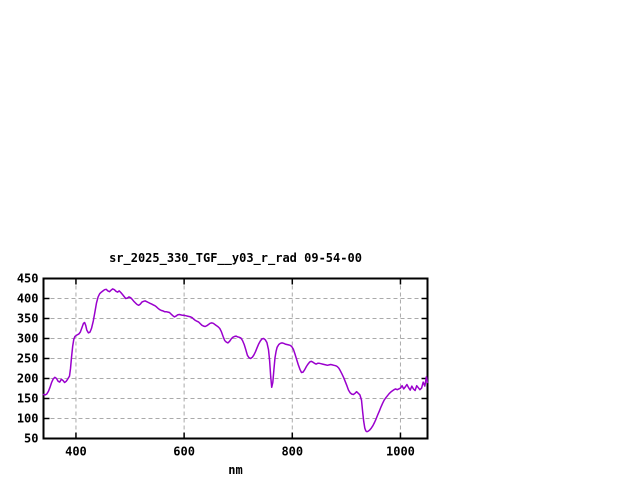 The height and width of the screenshot is (480, 640). What do you see at coordinates (292, 452) in the screenshot?
I see `x-tick-label: 800` at bounding box center [292, 452].